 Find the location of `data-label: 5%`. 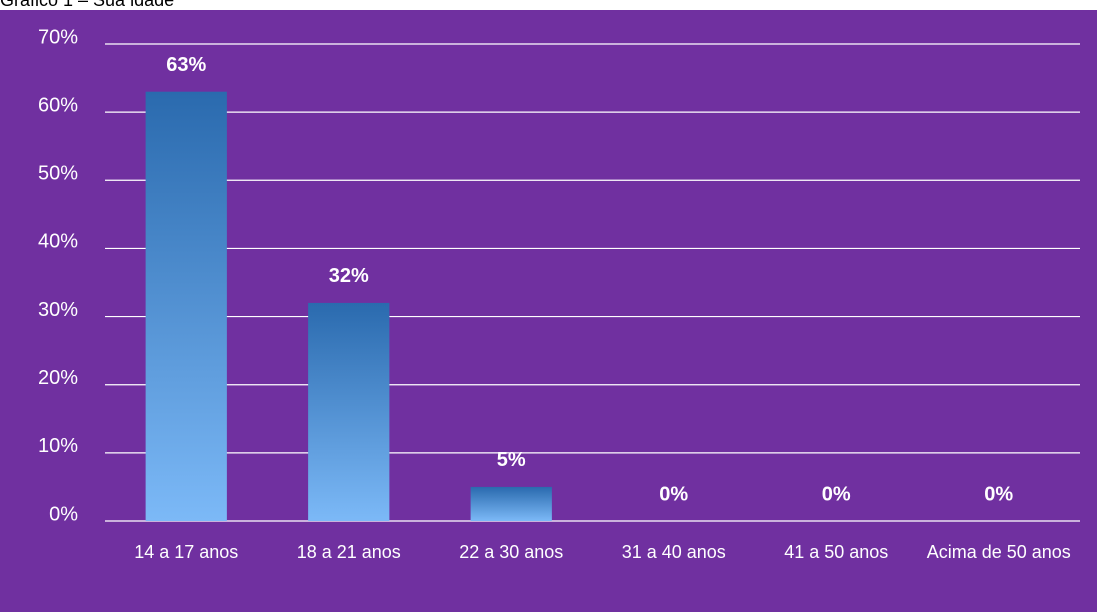

data-label: 5% is located at coordinates (511, 460).